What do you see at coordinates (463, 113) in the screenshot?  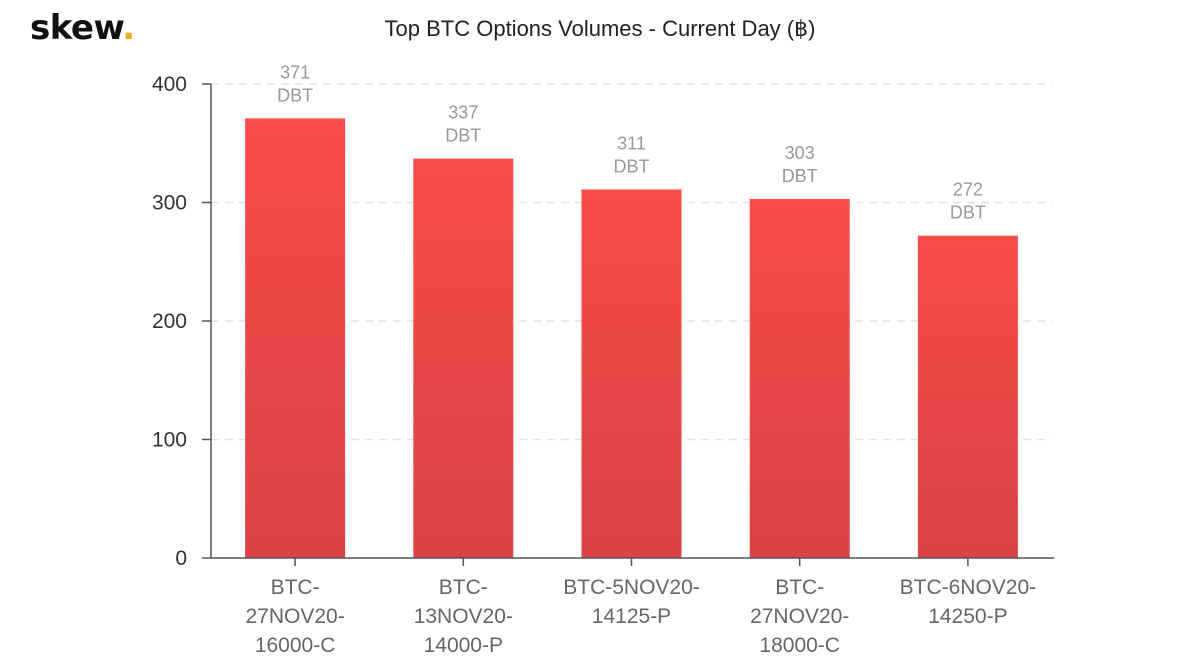 I see `bar-value-label: 337` at bounding box center [463, 113].